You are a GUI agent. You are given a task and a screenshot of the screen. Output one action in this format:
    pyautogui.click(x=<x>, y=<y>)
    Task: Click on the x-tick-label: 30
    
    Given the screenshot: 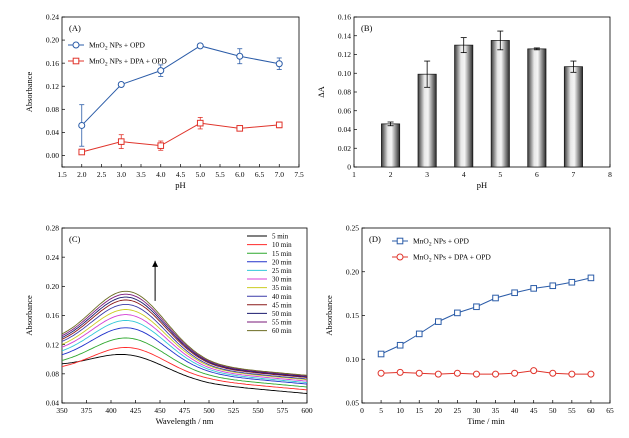 What is the action you would take?
    pyautogui.click(x=477, y=410)
    